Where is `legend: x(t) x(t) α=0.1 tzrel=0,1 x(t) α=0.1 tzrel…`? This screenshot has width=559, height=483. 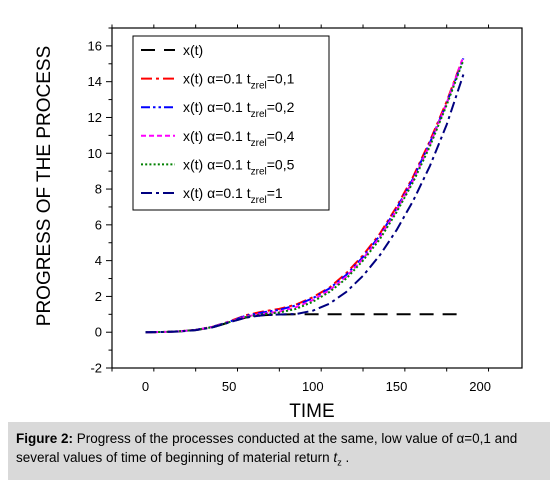
legend: x(t) x(t) α=0.1 tzrel=0,1 x(t) α=0.1 tzrel… is located at coordinates (231, 123).